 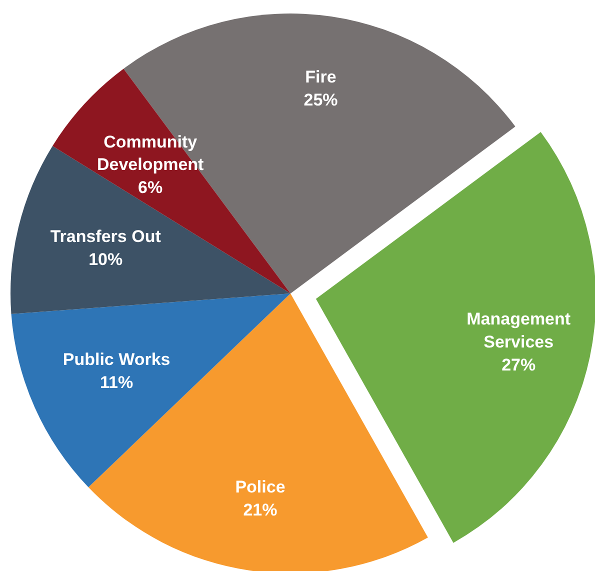 I want to click on slice-label: Fire, so click(x=320, y=77).